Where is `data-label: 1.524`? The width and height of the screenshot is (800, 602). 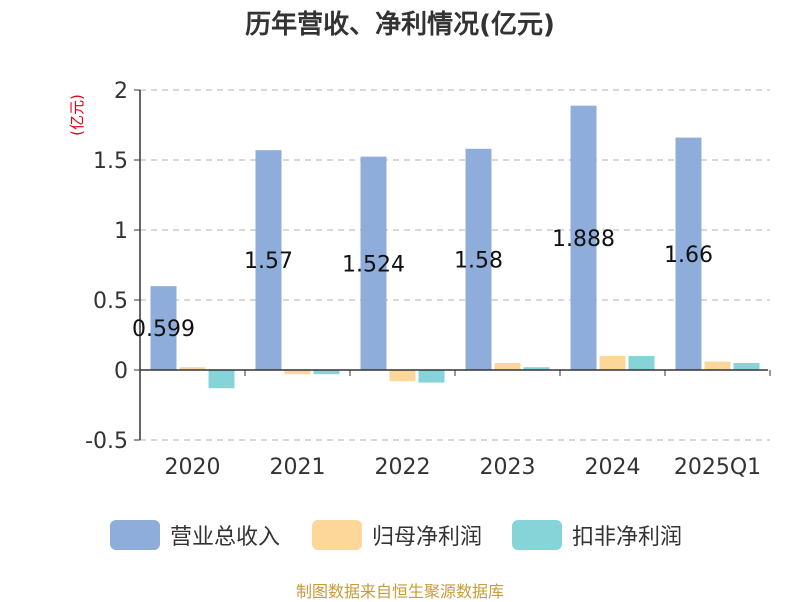 data-label: 1.524 is located at coordinates (373, 264).